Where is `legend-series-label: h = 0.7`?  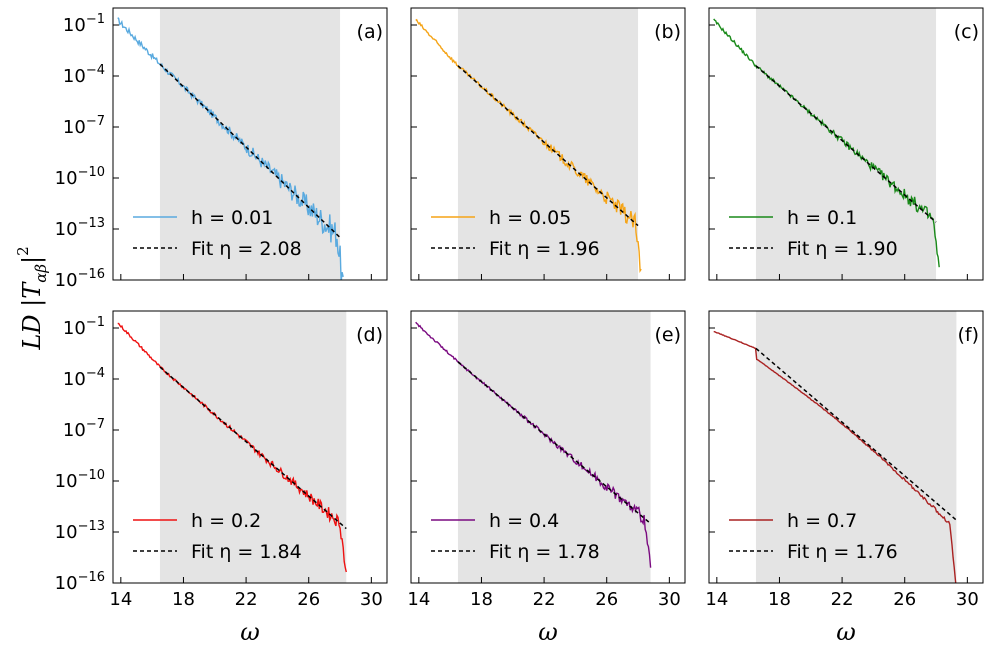 legend-series-label: h = 0.7 is located at coordinates (822, 521).